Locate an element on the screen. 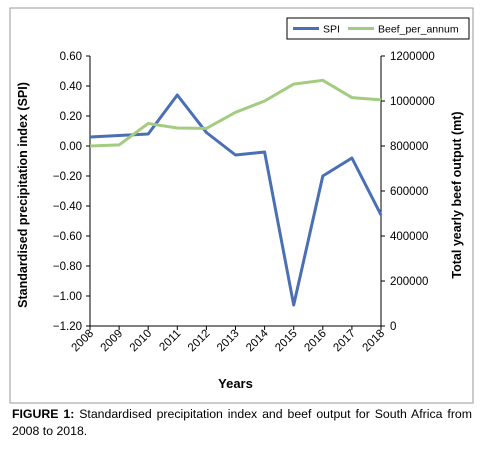  legend-box is located at coordinates (378, 28).